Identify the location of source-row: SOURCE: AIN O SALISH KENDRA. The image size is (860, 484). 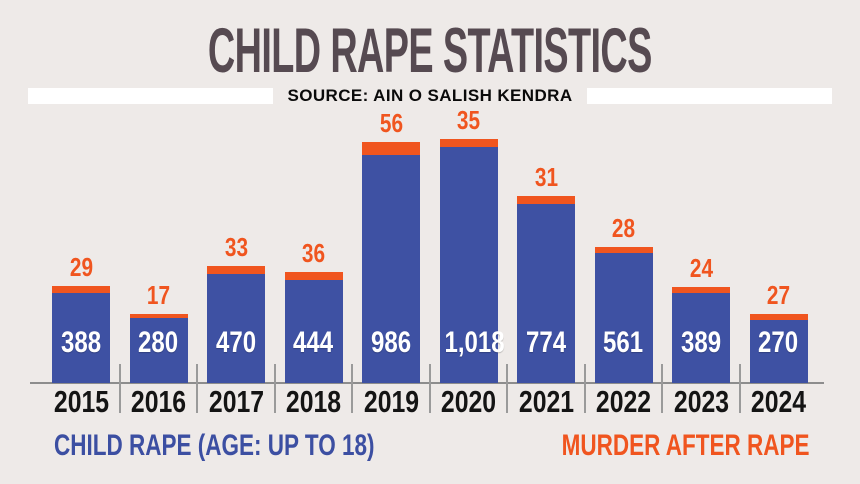
(430, 95).